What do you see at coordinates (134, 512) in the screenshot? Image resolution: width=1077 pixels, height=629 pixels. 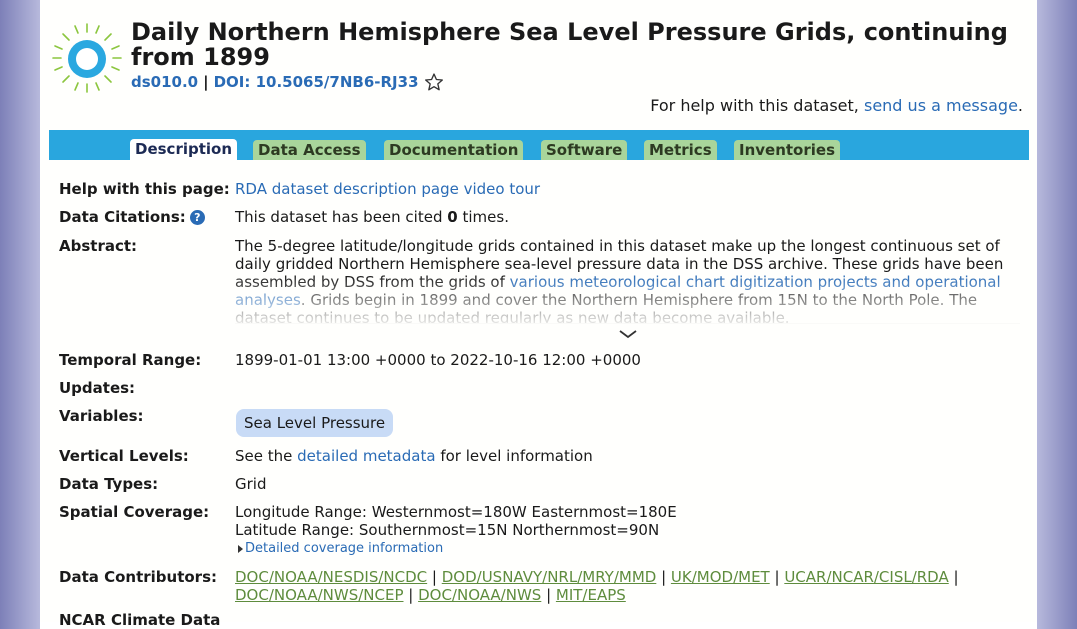 I see `spatial-label: Spatial Coverage:` at bounding box center [134, 512].